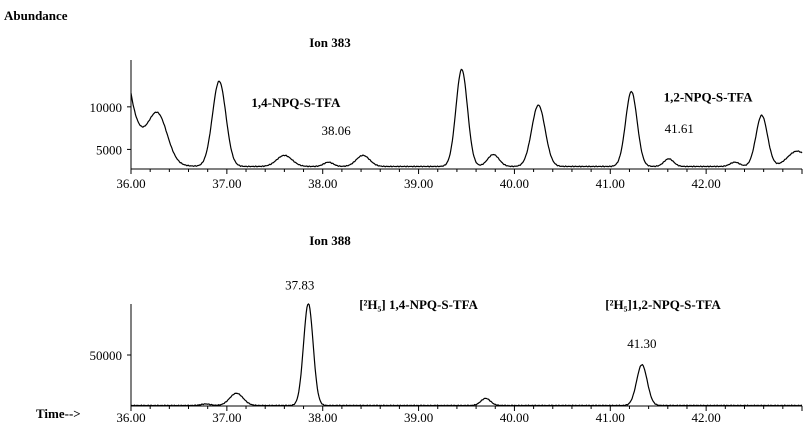  I want to click on peak-annotation: 37.83, so click(299, 285).